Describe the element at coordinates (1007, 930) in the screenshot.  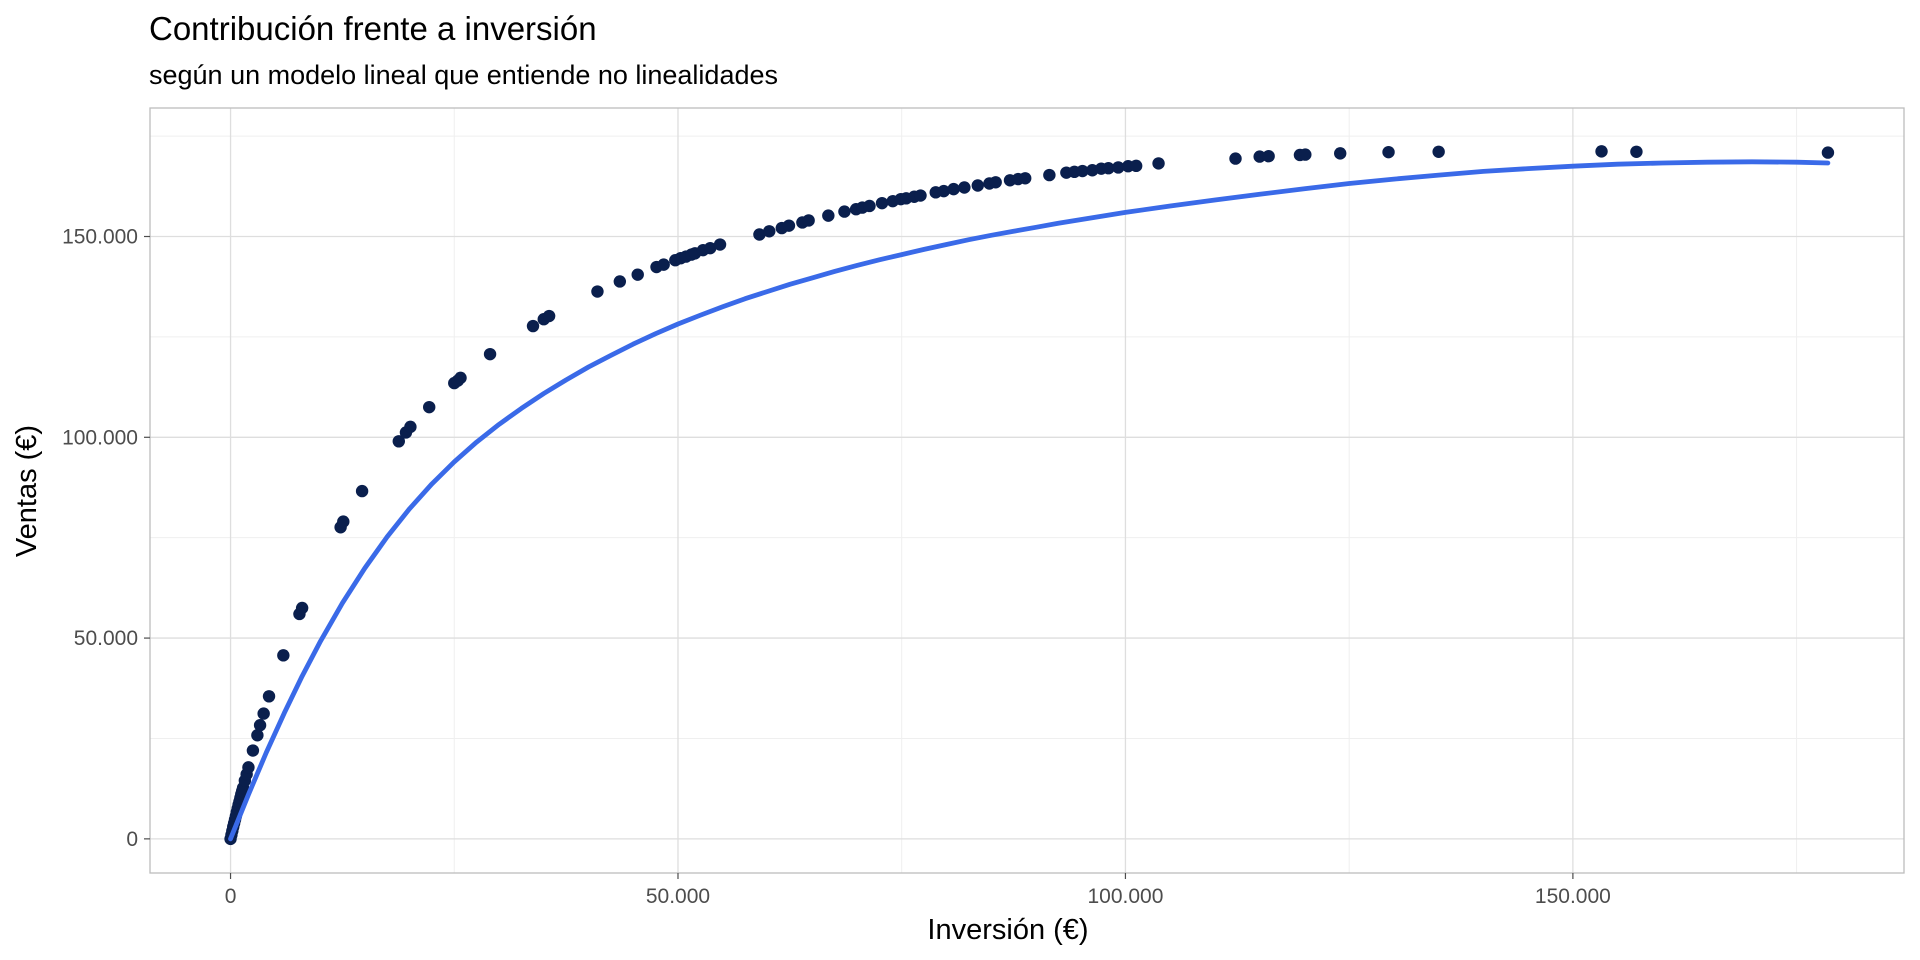
I see `x-axis-title: Inversión (€)` at that location.